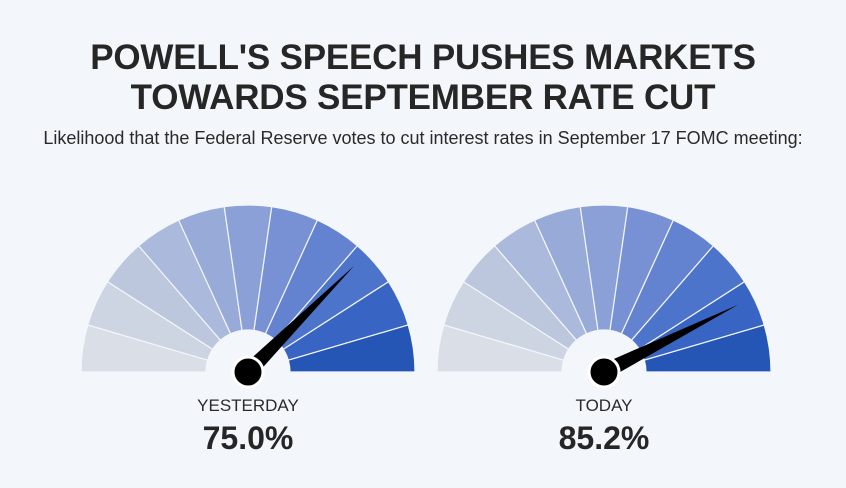 The height and width of the screenshot is (488, 846). Describe the element at coordinates (604, 438) in the screenshot. I see `gauge-today-value: 85.2%` at that location.